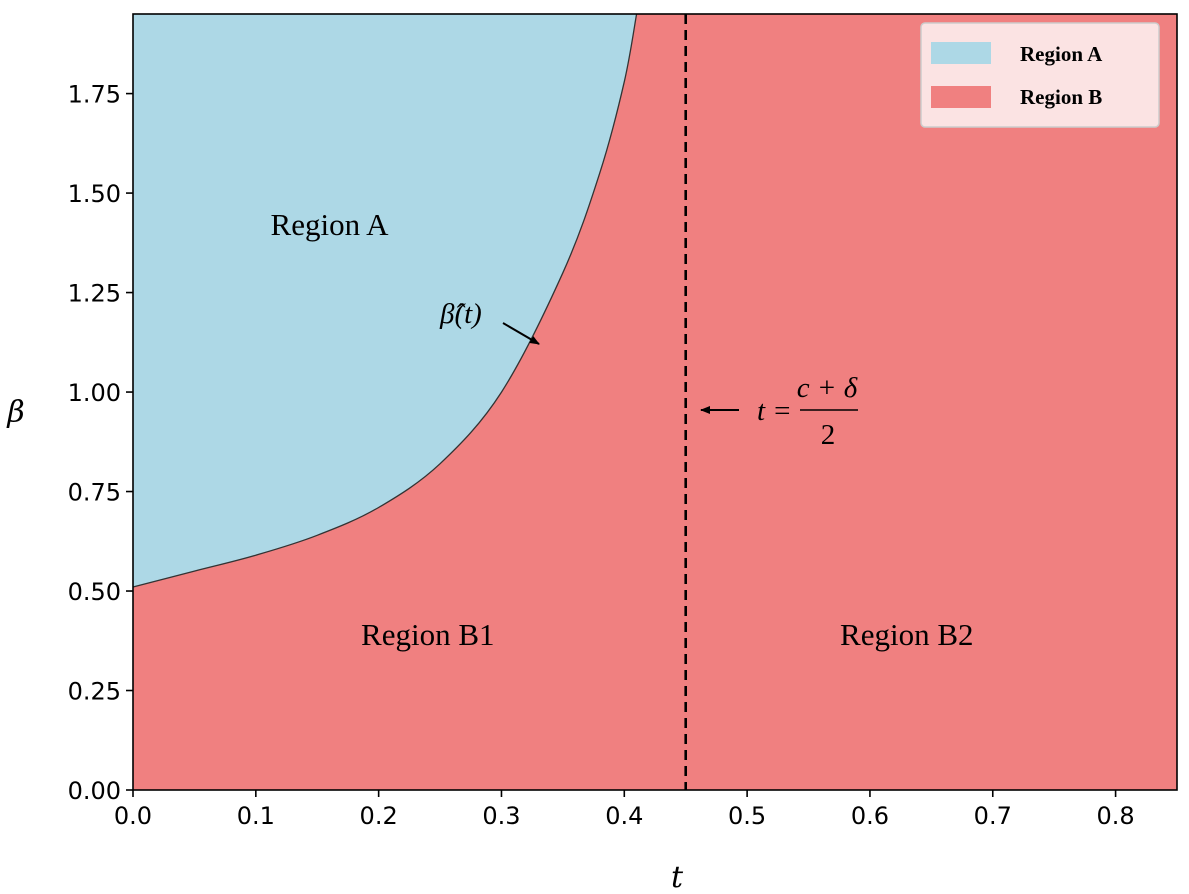  What do you see at coordinates (94, 493) in the screenshot?
I see `y-tick-label: 0.75` at bounding box center [94, 493].